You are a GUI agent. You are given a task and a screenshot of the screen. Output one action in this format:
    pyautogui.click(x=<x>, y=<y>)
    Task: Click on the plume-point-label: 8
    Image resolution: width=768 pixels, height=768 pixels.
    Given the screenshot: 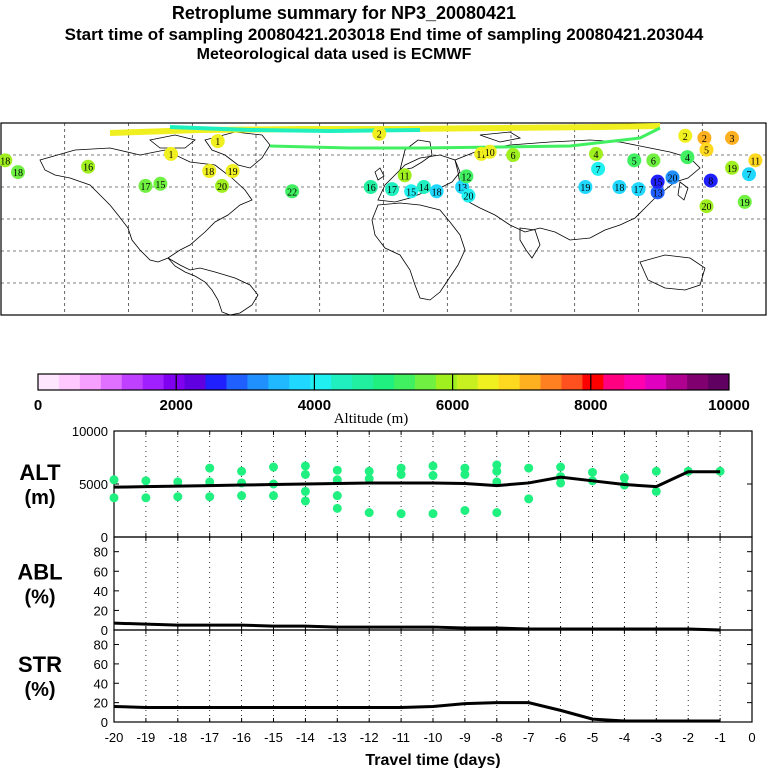 What is the action you would take?
    pyautogui.click(x=710, y=182)
    